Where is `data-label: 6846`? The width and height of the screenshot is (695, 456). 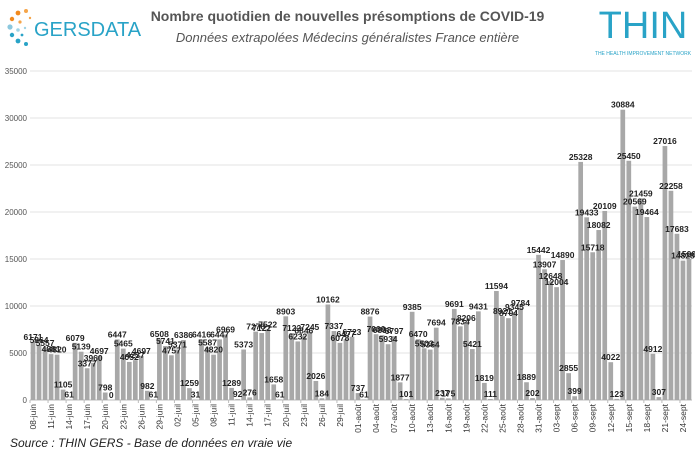 data-label: 6846 is located at coordinates (303, 331).